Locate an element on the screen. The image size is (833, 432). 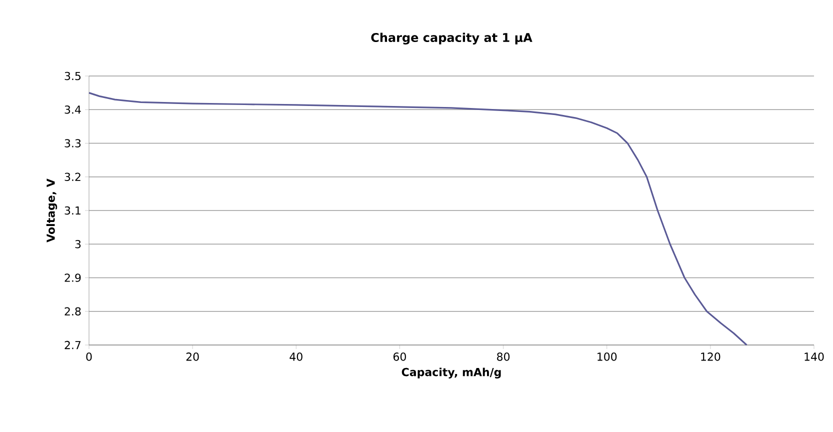
y-tick-label: 2.7 is located at coordinates (72, 345).